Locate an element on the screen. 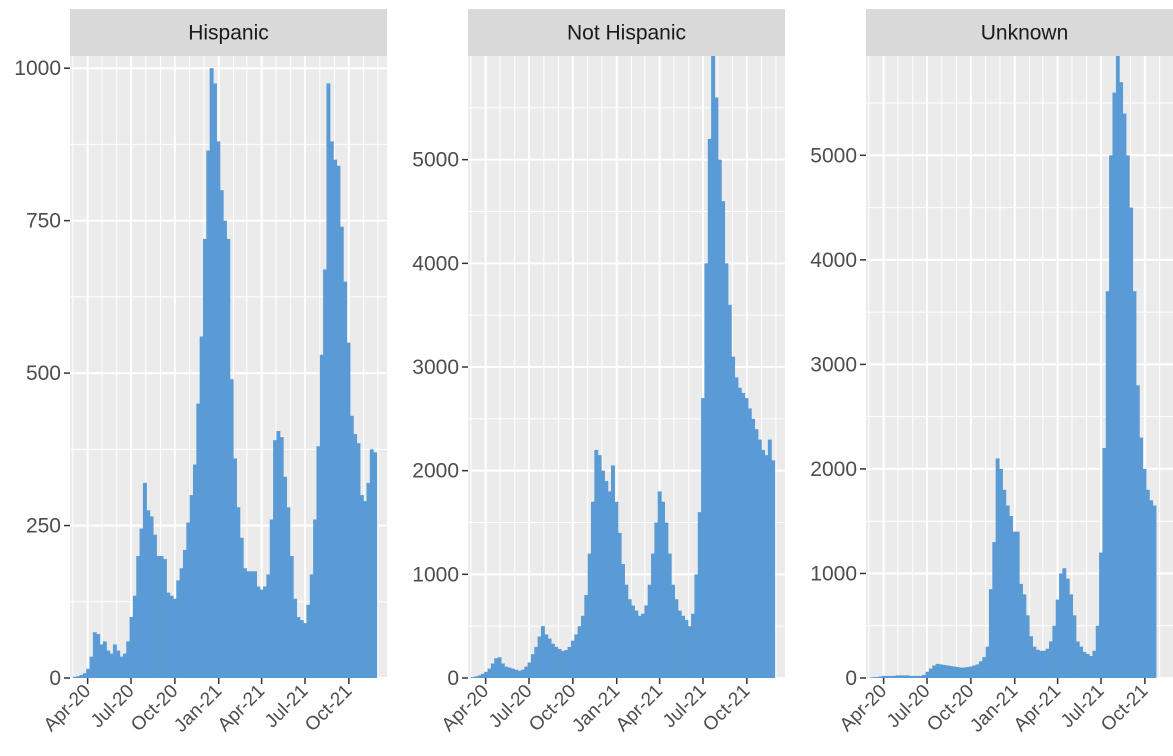  facet-strip is located at coordinates (228, 32).